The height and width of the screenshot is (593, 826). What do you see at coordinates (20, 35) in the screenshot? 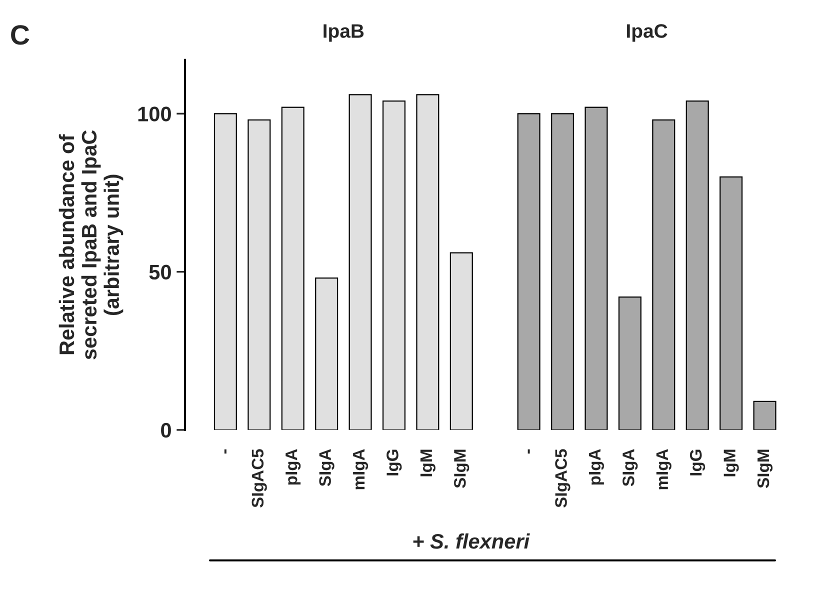
I see `text: C` at bounding box center [20, 35].